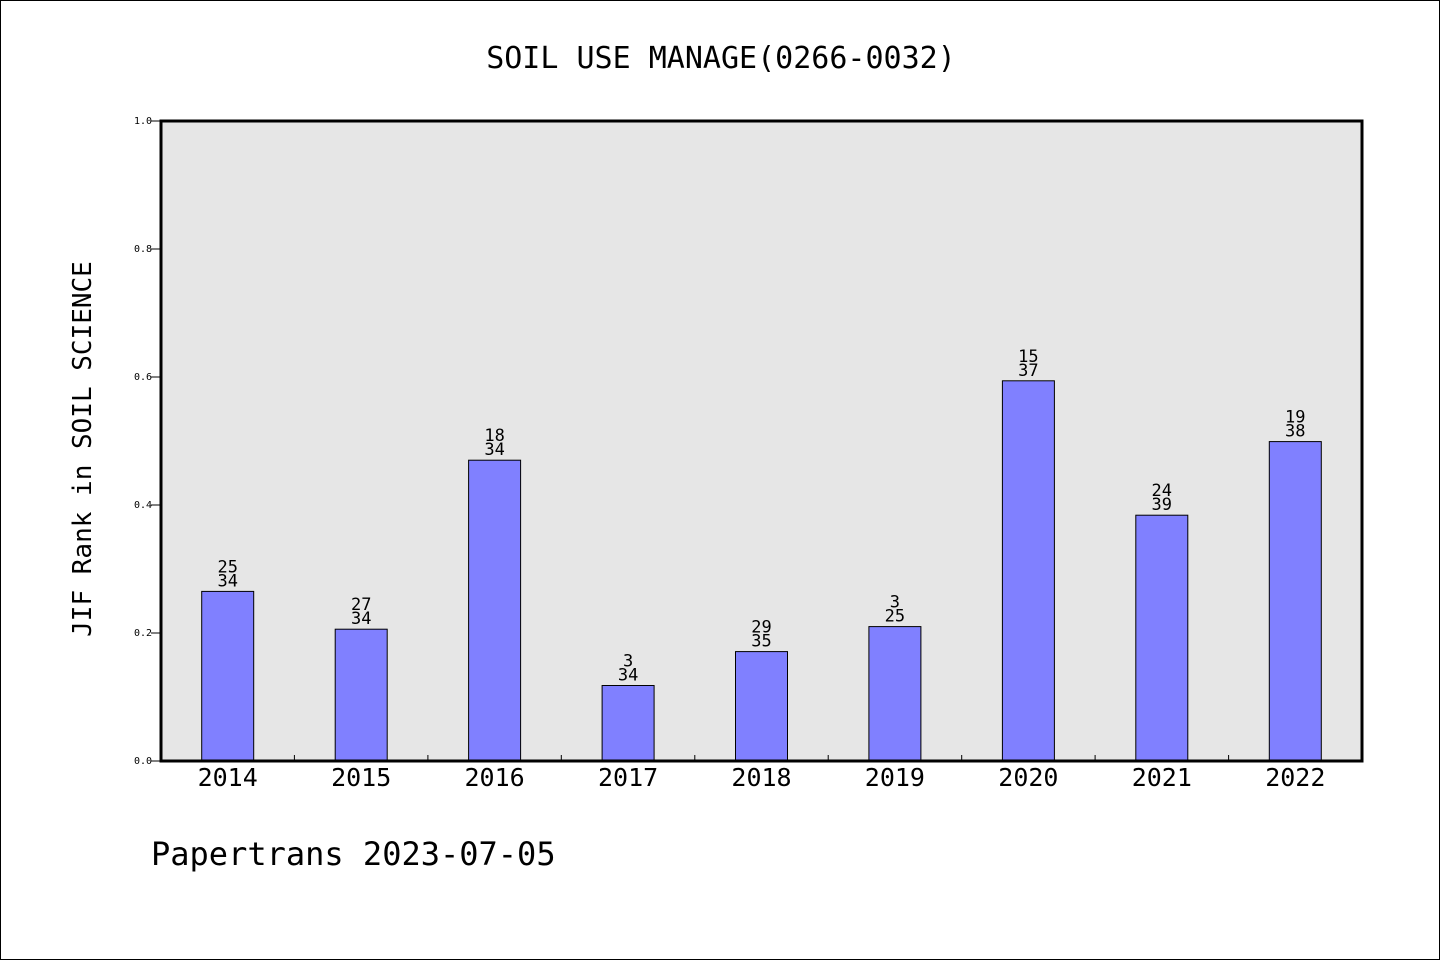 This screenshot has width=1440, height=961. I want to click on bar-2016, so click(495, 610).